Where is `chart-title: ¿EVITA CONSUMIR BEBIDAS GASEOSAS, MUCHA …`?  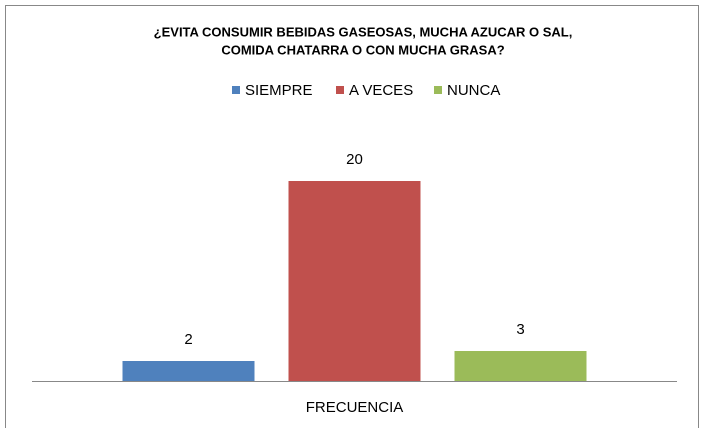 chart-title: ¿EVITA CONSUMIR BEBIDAS GASEOSAS, MUCHA … is located at coordinates (363, 31).